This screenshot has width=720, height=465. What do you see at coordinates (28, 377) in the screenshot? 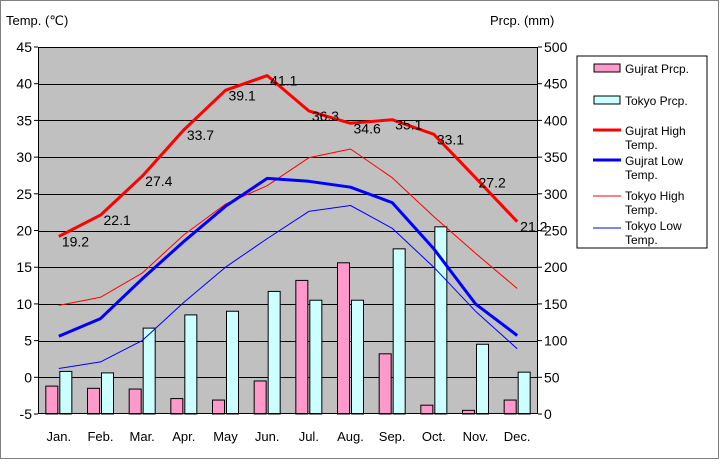
I see `left-tick-label-0: 0` at bounding box center [28, 377].